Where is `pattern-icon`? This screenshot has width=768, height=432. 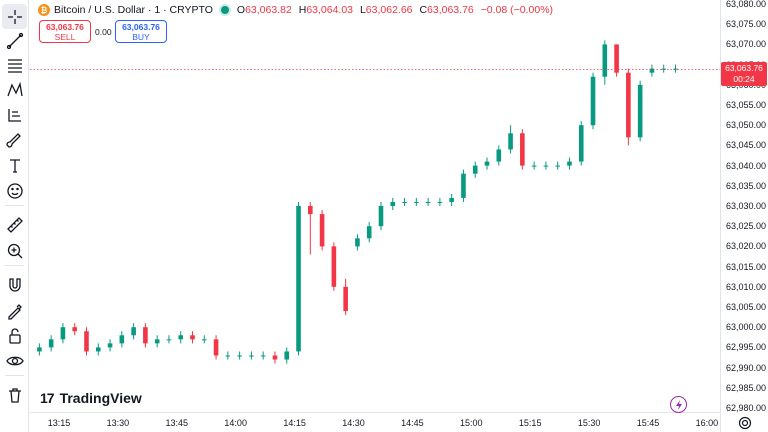 pattern-icon is located at coordinates (14, 89).